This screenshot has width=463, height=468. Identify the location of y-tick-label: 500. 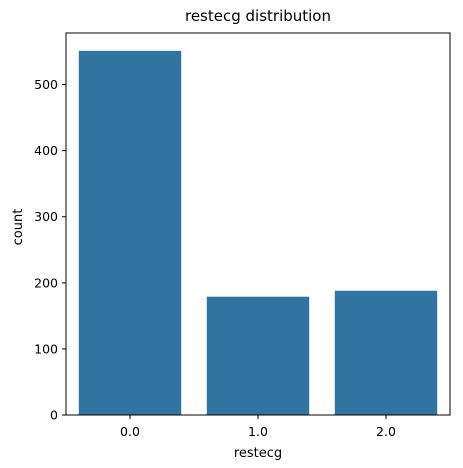
(46, 84).